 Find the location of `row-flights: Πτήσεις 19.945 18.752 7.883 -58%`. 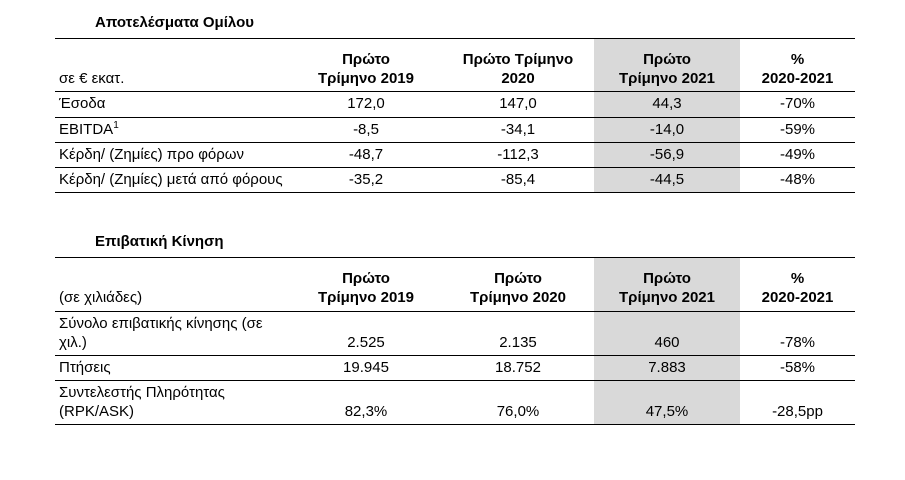

row-flights: Πτήσεις 19.945 18.752 7.883 -58% is located at coordinates (455, 368).